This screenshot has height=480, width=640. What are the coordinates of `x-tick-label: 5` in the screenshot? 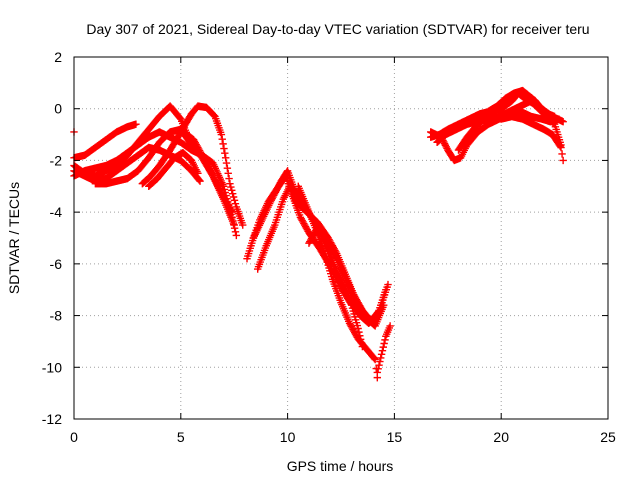 It's located at (181, 437).